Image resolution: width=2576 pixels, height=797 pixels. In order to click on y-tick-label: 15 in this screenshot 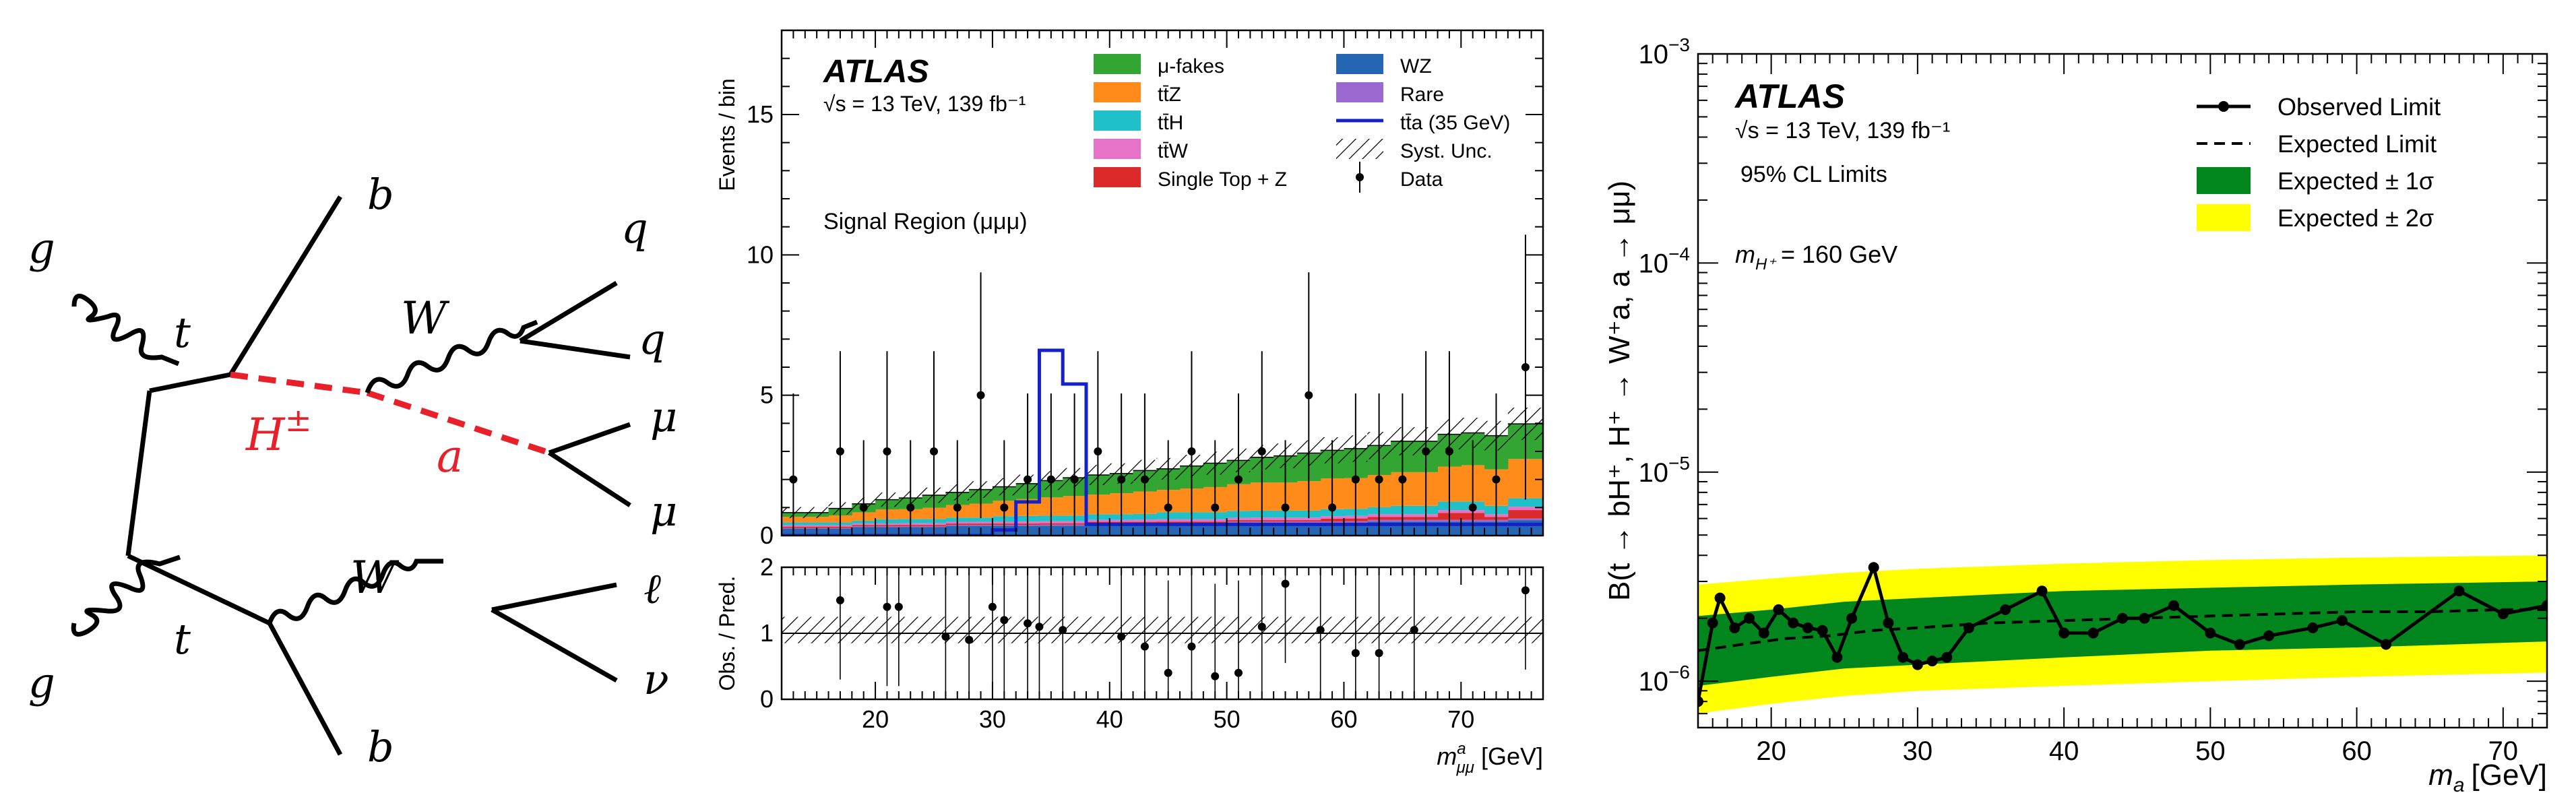, I will do `click(760, 114)`.